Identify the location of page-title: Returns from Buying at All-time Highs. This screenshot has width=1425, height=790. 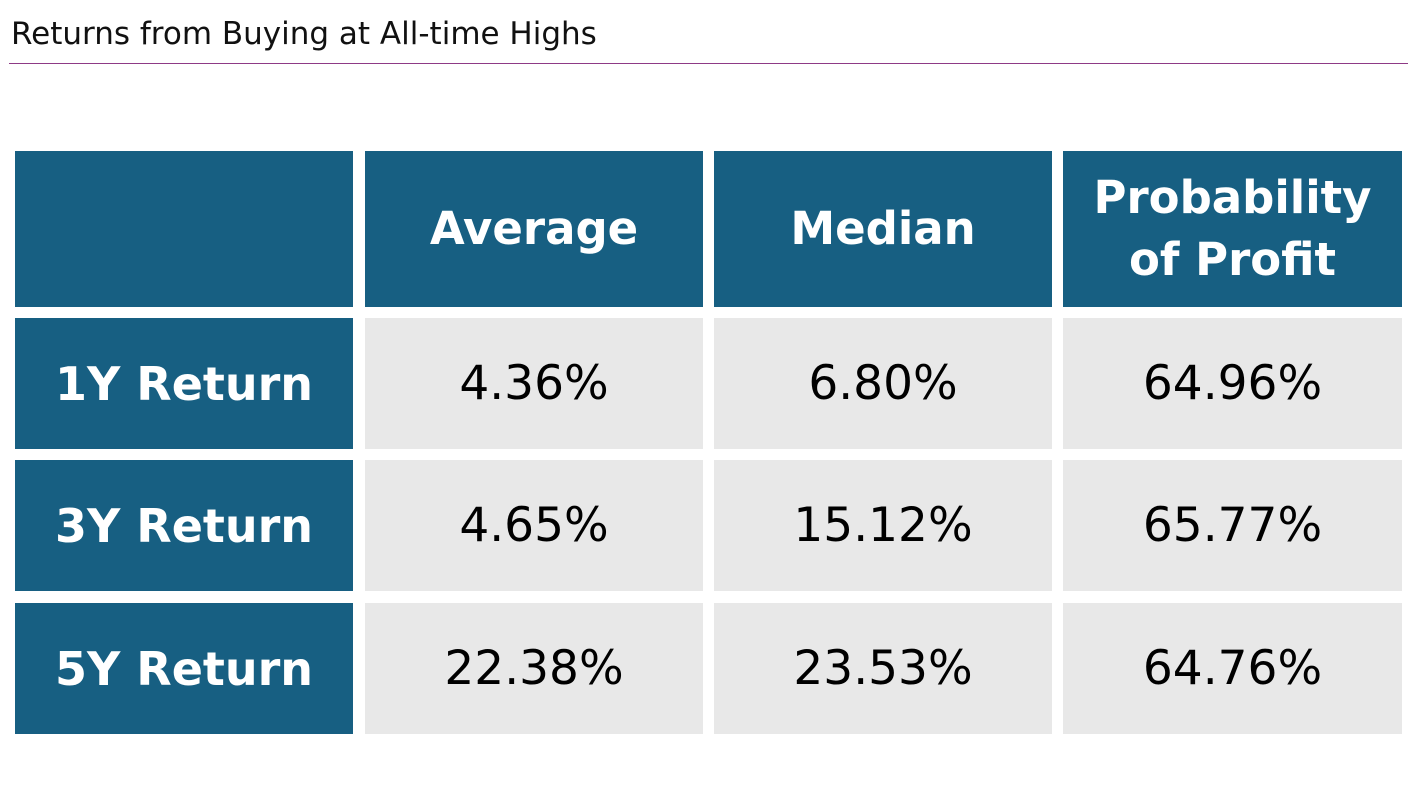
(304, 34).